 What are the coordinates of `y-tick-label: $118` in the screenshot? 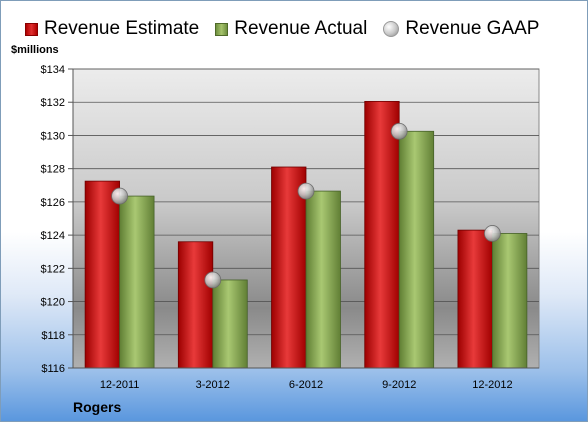 It's located at (53, 336).